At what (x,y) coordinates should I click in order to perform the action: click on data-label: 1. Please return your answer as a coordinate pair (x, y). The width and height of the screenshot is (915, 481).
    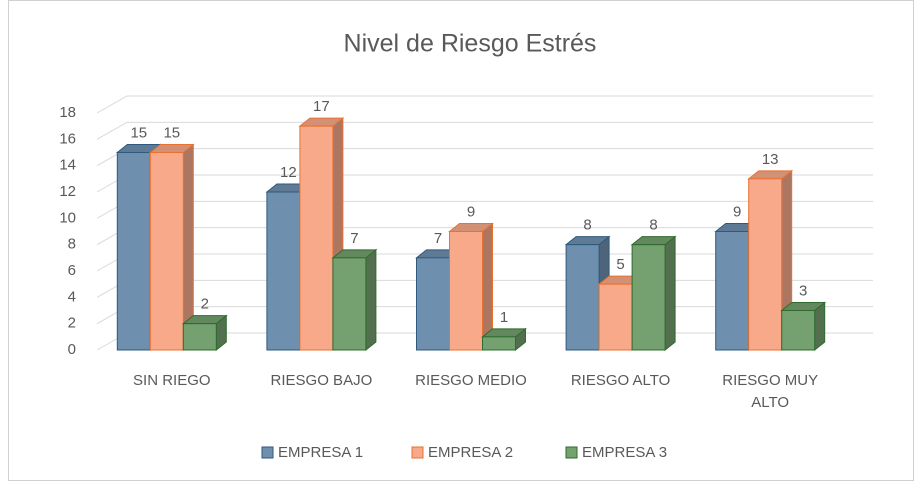
    Looking at the image, I should click on (504, 317).